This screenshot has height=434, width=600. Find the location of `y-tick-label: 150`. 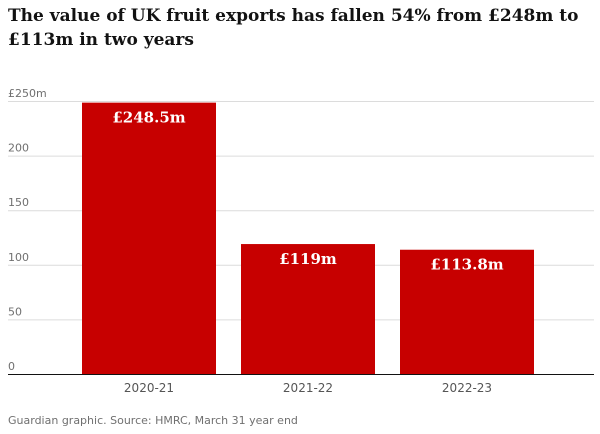

y-tick-label: 150 is located at coordinates (18, 202).